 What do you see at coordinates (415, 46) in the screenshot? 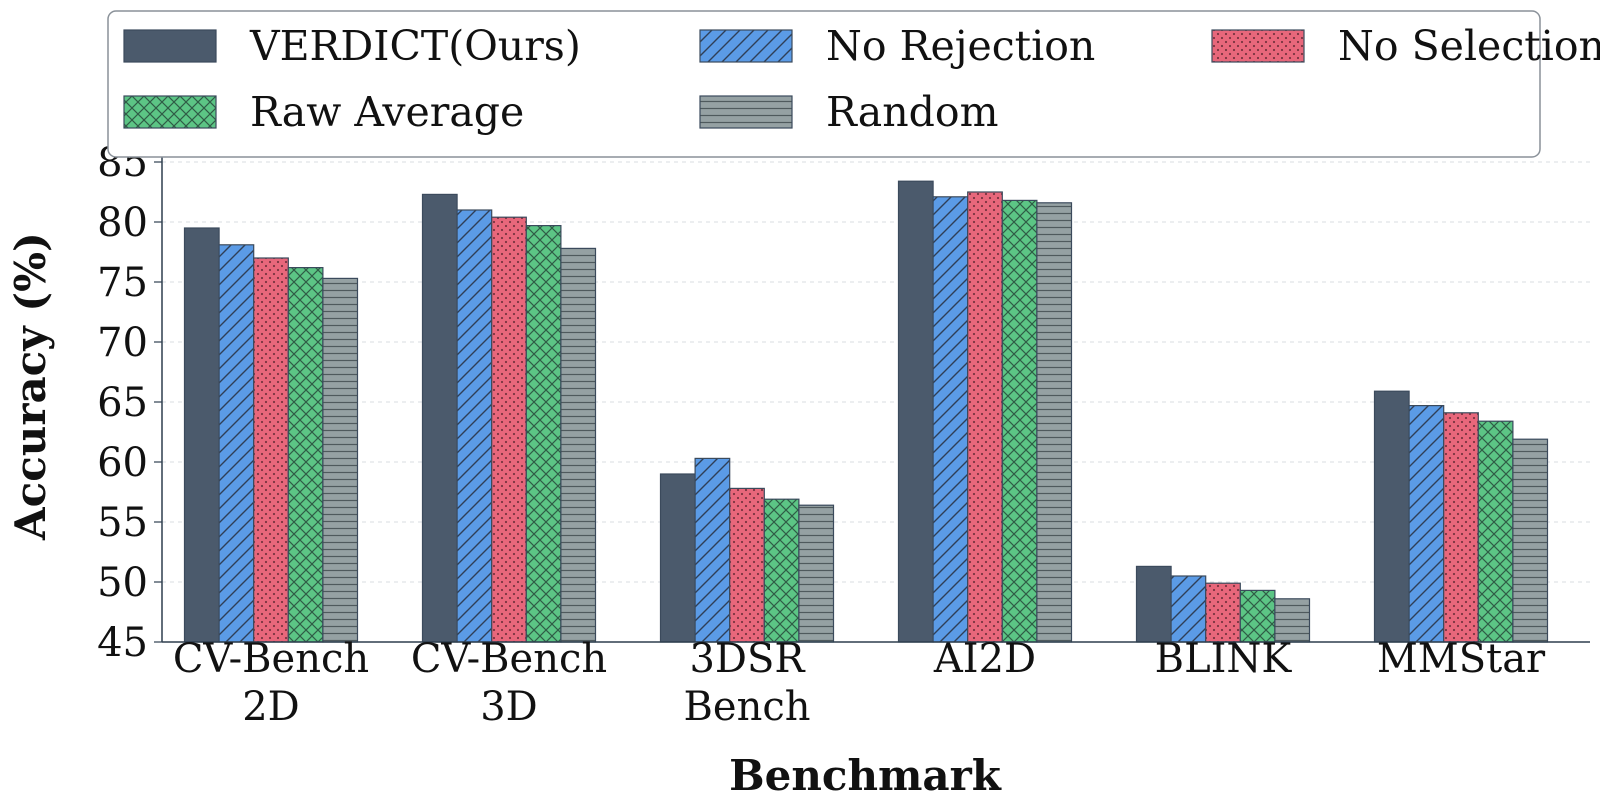
I see `legend-label: VERDICT(Ours)` at bounding box center [415, 46].